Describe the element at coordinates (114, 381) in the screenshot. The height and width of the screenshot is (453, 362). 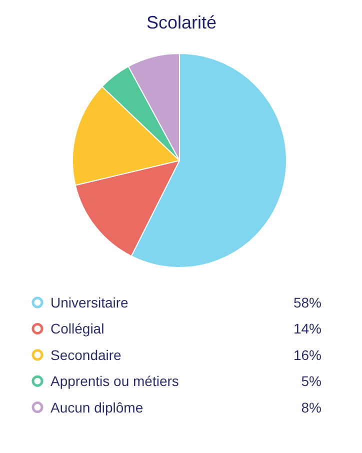
I see `legend-label: Apprentis ou métiers` at that location.